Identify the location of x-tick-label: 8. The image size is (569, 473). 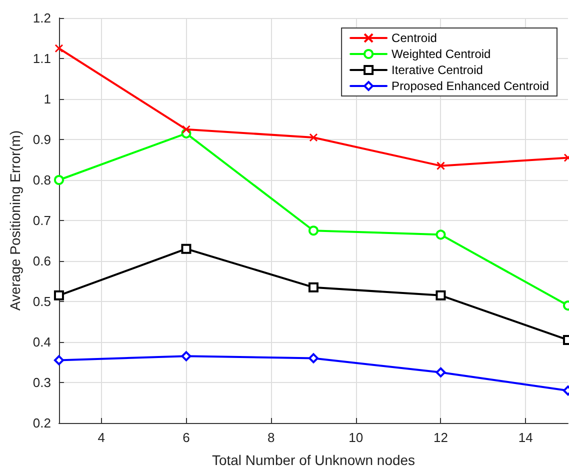
(271, 437).